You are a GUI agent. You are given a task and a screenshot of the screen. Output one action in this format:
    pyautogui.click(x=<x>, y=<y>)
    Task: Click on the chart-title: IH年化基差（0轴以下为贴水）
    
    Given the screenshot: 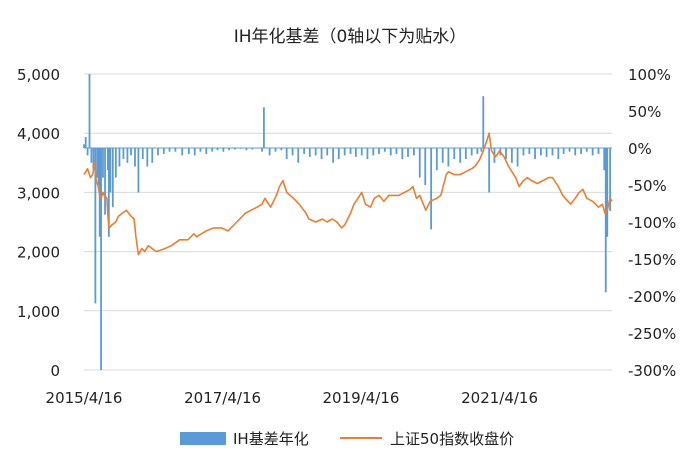 What is the action you would take?
    pyautogui.click(x=350, y=37)
    